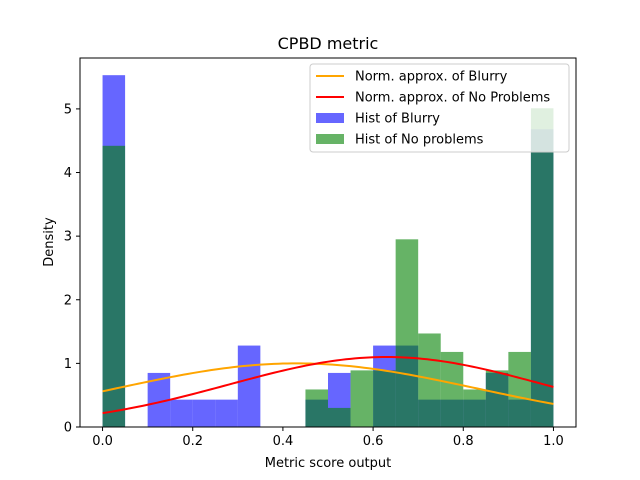 This screenshot has height=480, width=640. What do you see at coordinates (49, 242) in the screenshot?
I see `y-axis-label: Density` at bounding box center [49, 242].